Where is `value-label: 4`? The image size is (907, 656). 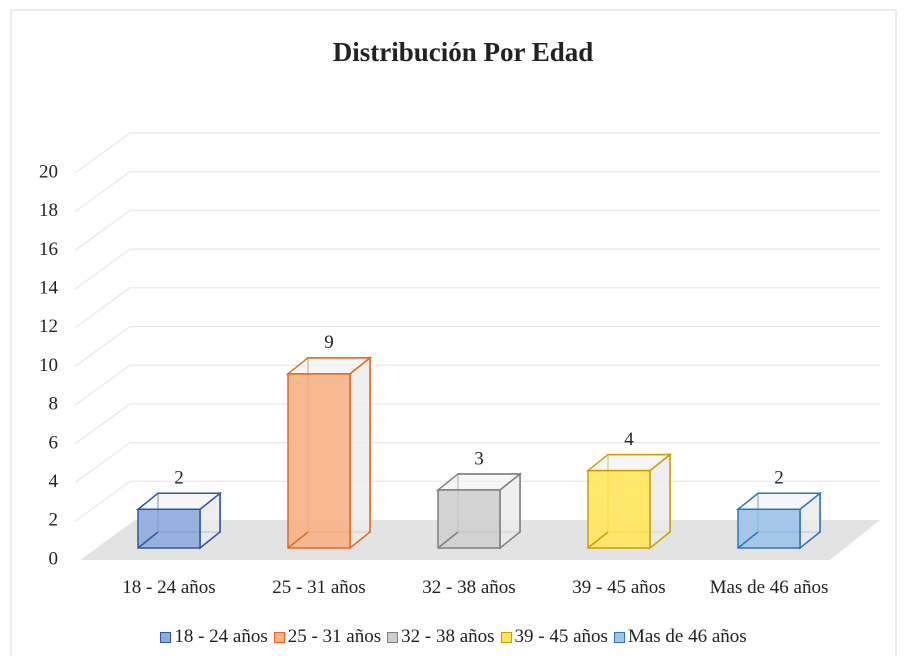 value-label: 4 is located at coordinates (629, 439).